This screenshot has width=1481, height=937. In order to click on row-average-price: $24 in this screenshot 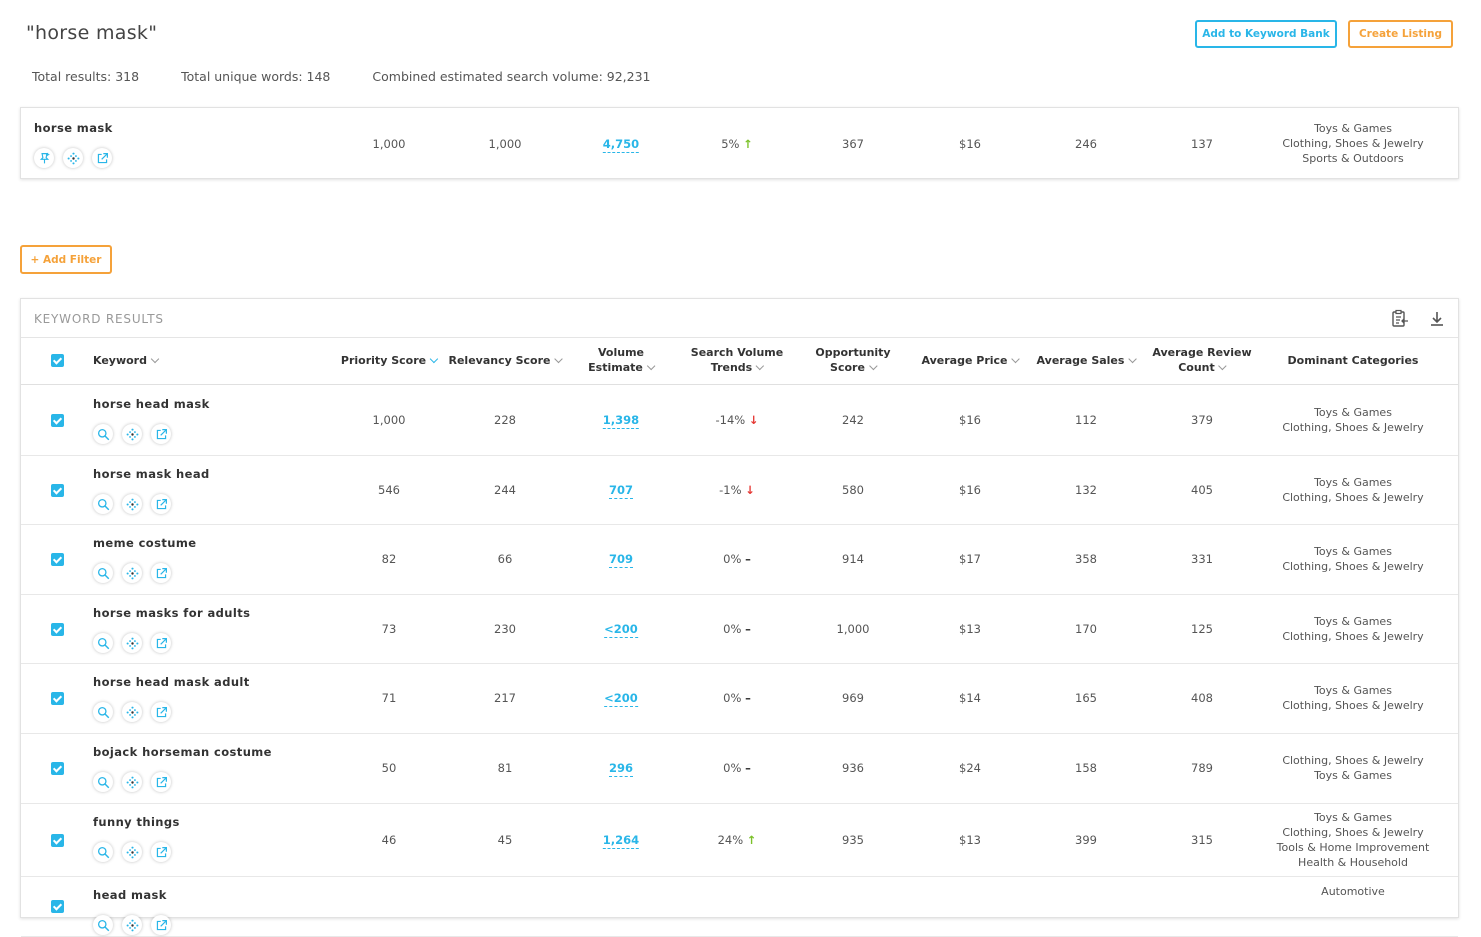, I will do `click(970, 768)`.